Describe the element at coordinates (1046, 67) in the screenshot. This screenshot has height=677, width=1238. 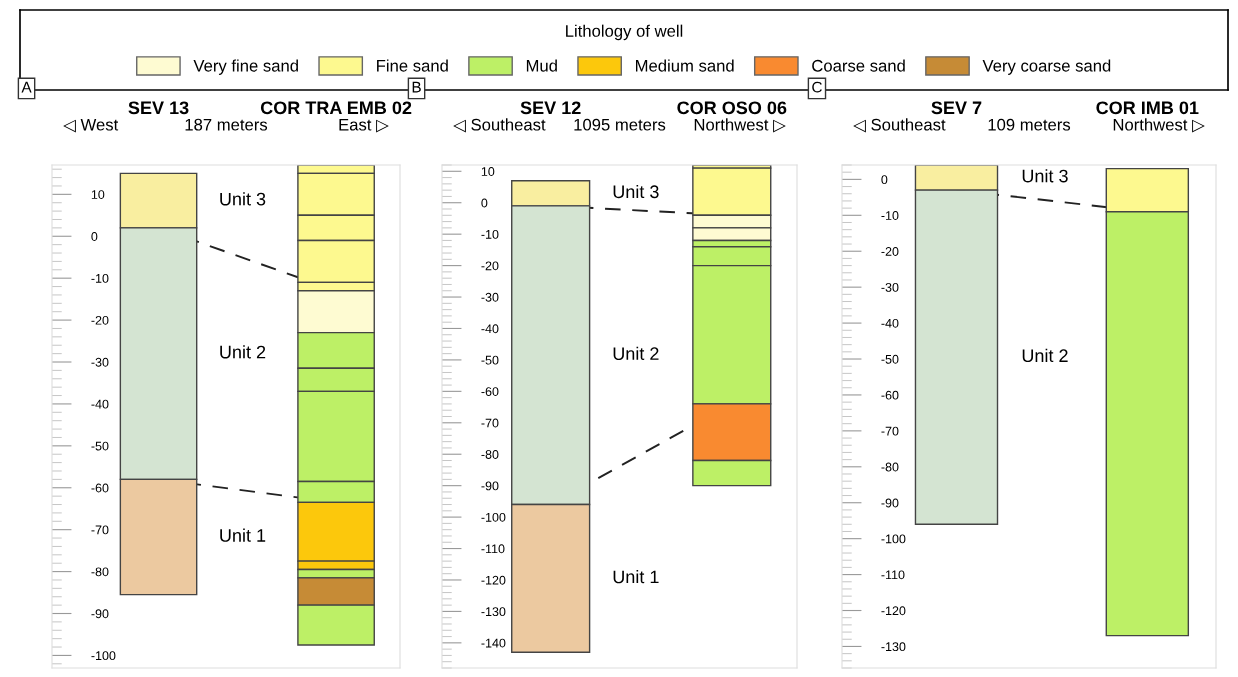
I see `category-label: Very coarse sand` at that location.